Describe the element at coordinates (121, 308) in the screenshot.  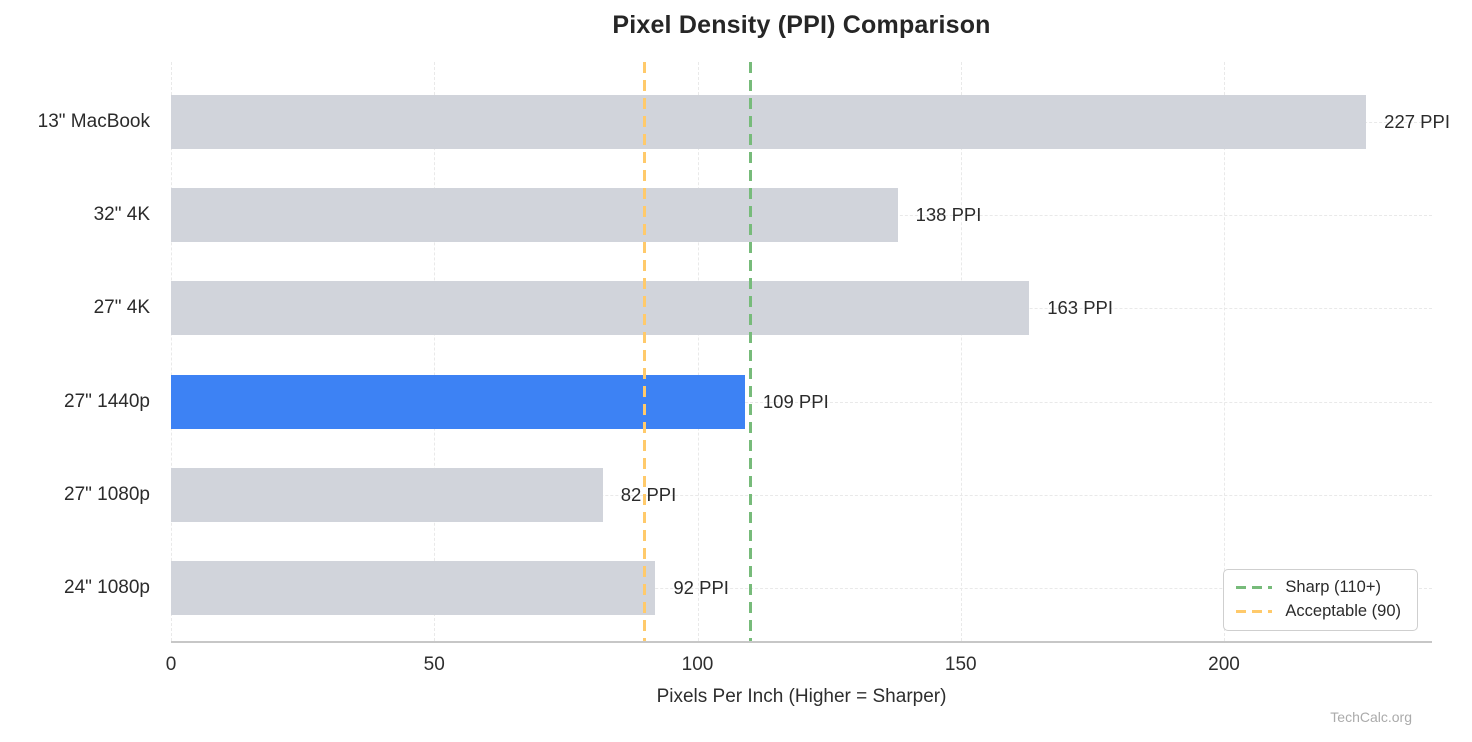
I see `category-label: 27" 4K` at that location.